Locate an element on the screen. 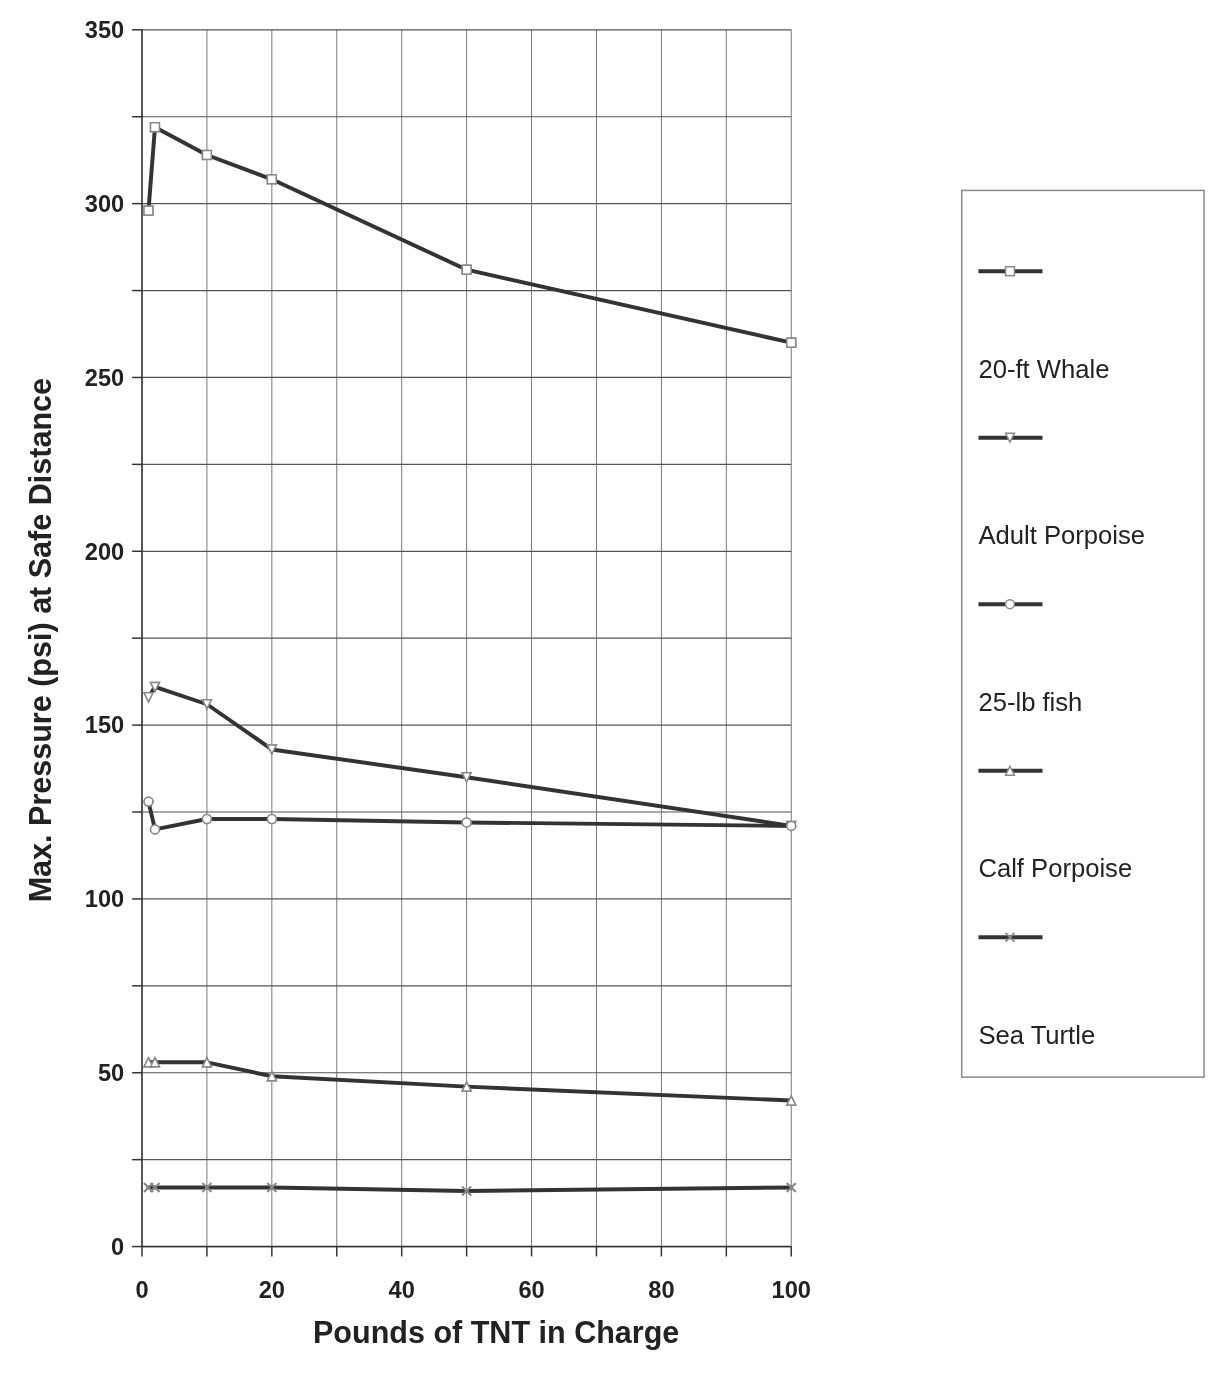  x-tick-label: 80 is located at coordinates (661, 1289).